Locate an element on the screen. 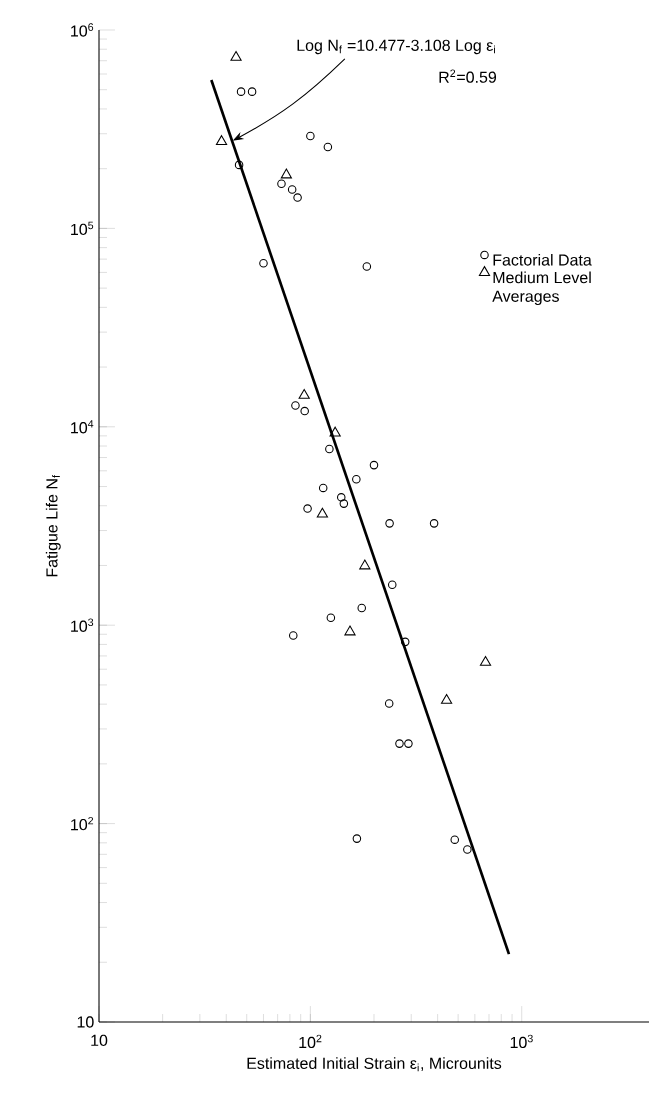  y-tick-label: 10$^{3}$ is located at coordinates (82, 625).